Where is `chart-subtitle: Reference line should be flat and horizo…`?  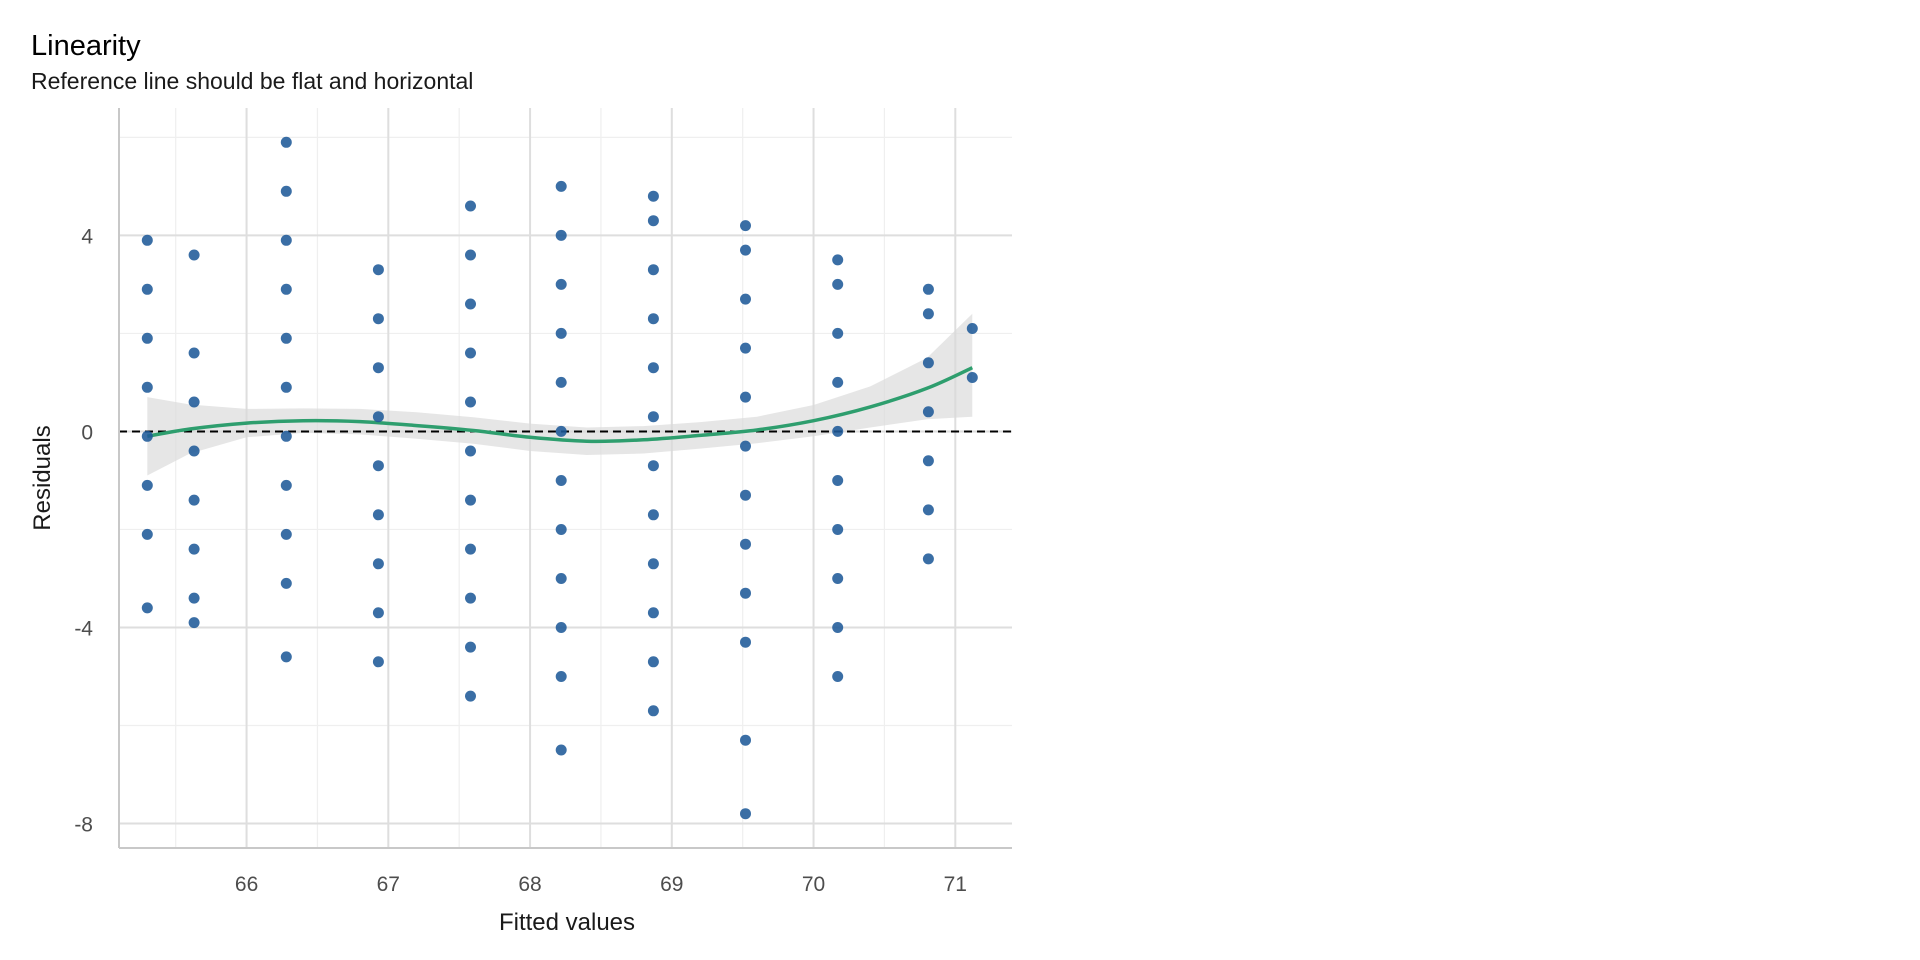 chart-subtitle: Reference line should be flat and horizo… is located at coordinates (252, 81).